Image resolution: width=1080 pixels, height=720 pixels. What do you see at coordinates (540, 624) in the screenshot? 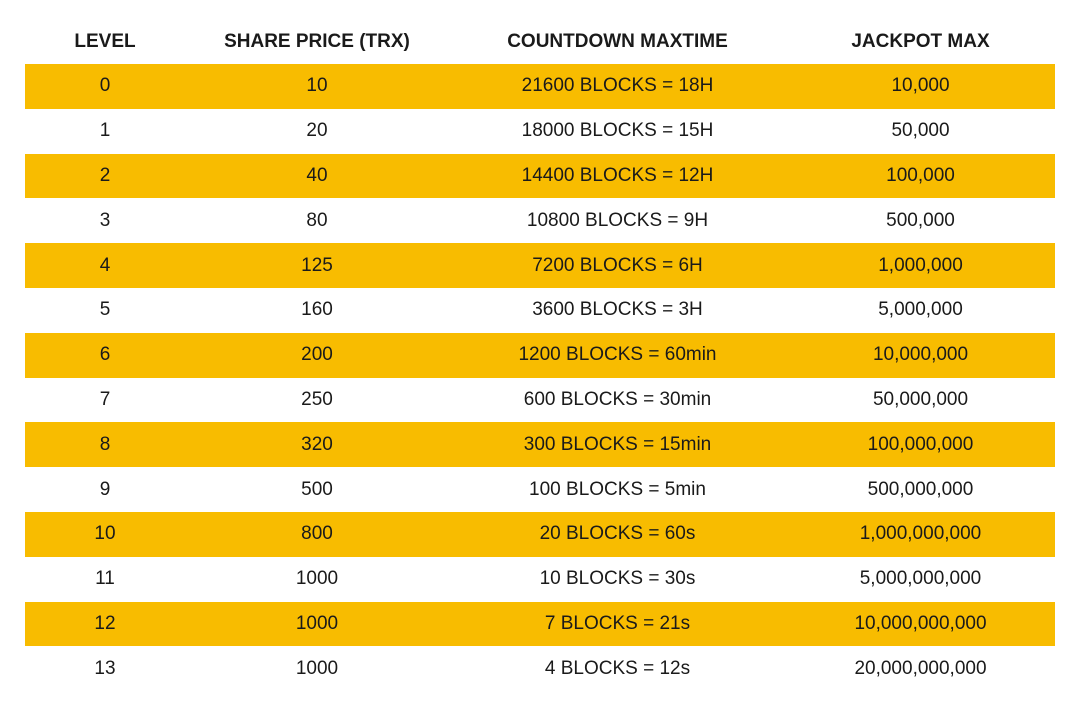
I see `table-row: 12 1000 7 BLOCKS = 21s 10,000,000,000` at bounding box center [540, 624].